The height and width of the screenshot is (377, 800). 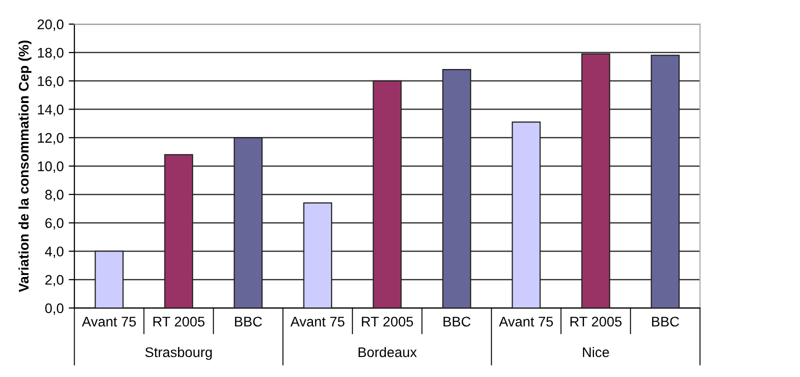 What do you see at coordinates (54, 280) in the screenshot?
I see `y-tick-label: 2,0` at bounding box center [54, 280].